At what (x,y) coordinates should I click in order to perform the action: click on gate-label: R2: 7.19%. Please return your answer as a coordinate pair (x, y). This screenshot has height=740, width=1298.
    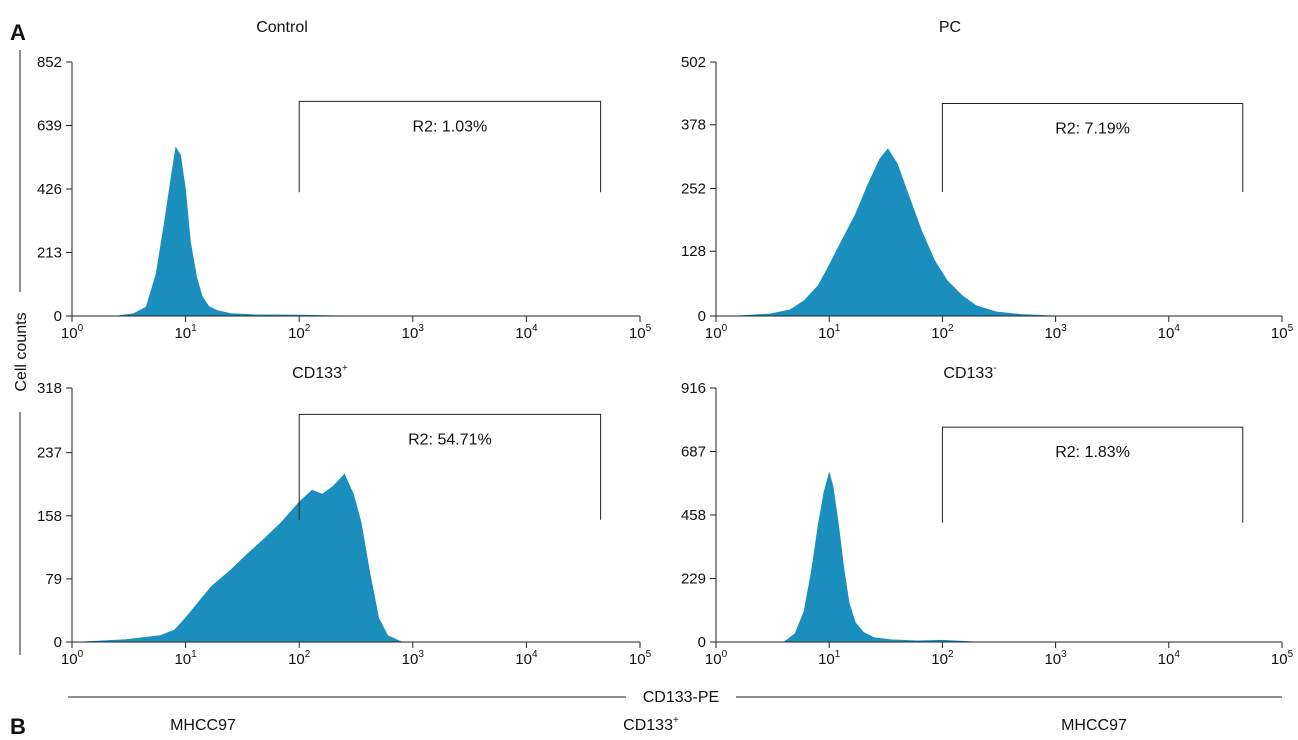
    Looking at the image, I should click on (1092, 128).